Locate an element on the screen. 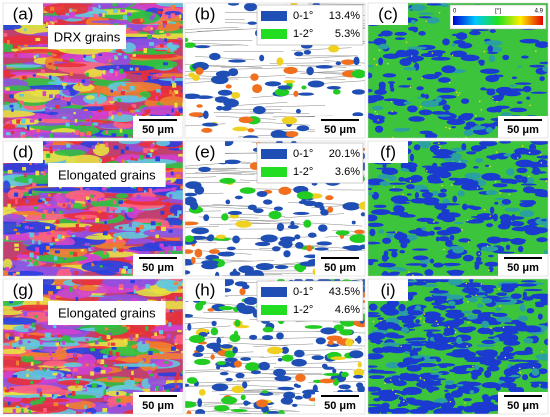 Image resolution: width=550 pixels, height=417 pixels. scale-bar-box is located at coordinates (340, 403).